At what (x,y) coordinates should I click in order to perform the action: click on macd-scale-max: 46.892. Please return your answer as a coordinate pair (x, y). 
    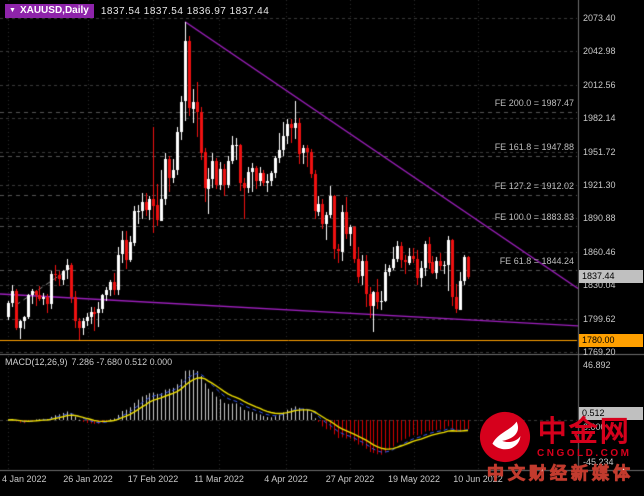
    Looking at the image, I should click on (597, 365).